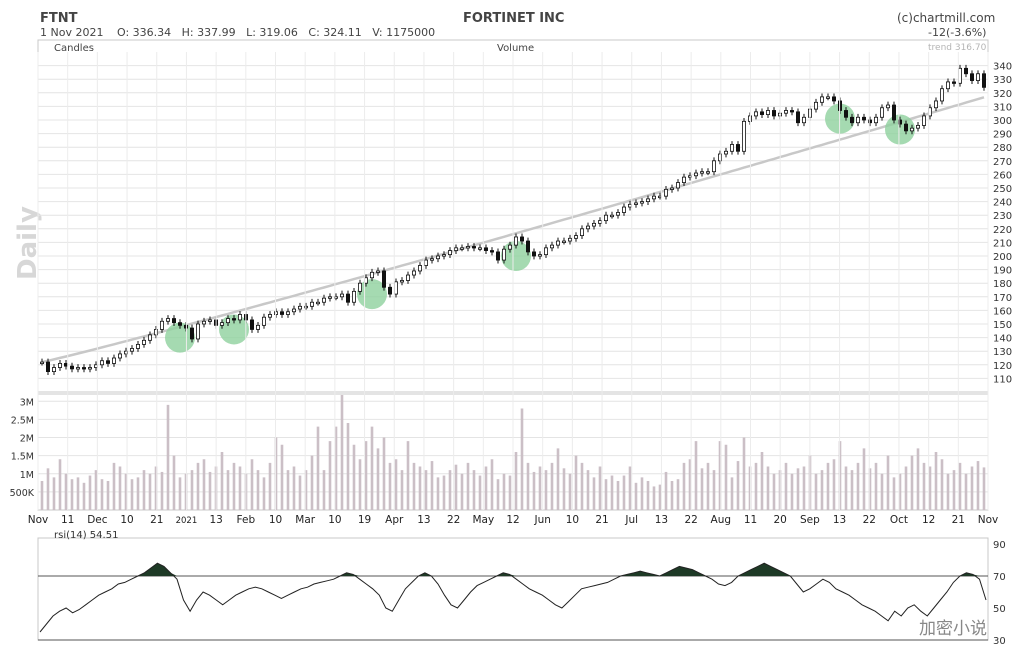 This screenshot has width=1024, height=652. I want to click on x-tick-label: 11, so click(67, 520).